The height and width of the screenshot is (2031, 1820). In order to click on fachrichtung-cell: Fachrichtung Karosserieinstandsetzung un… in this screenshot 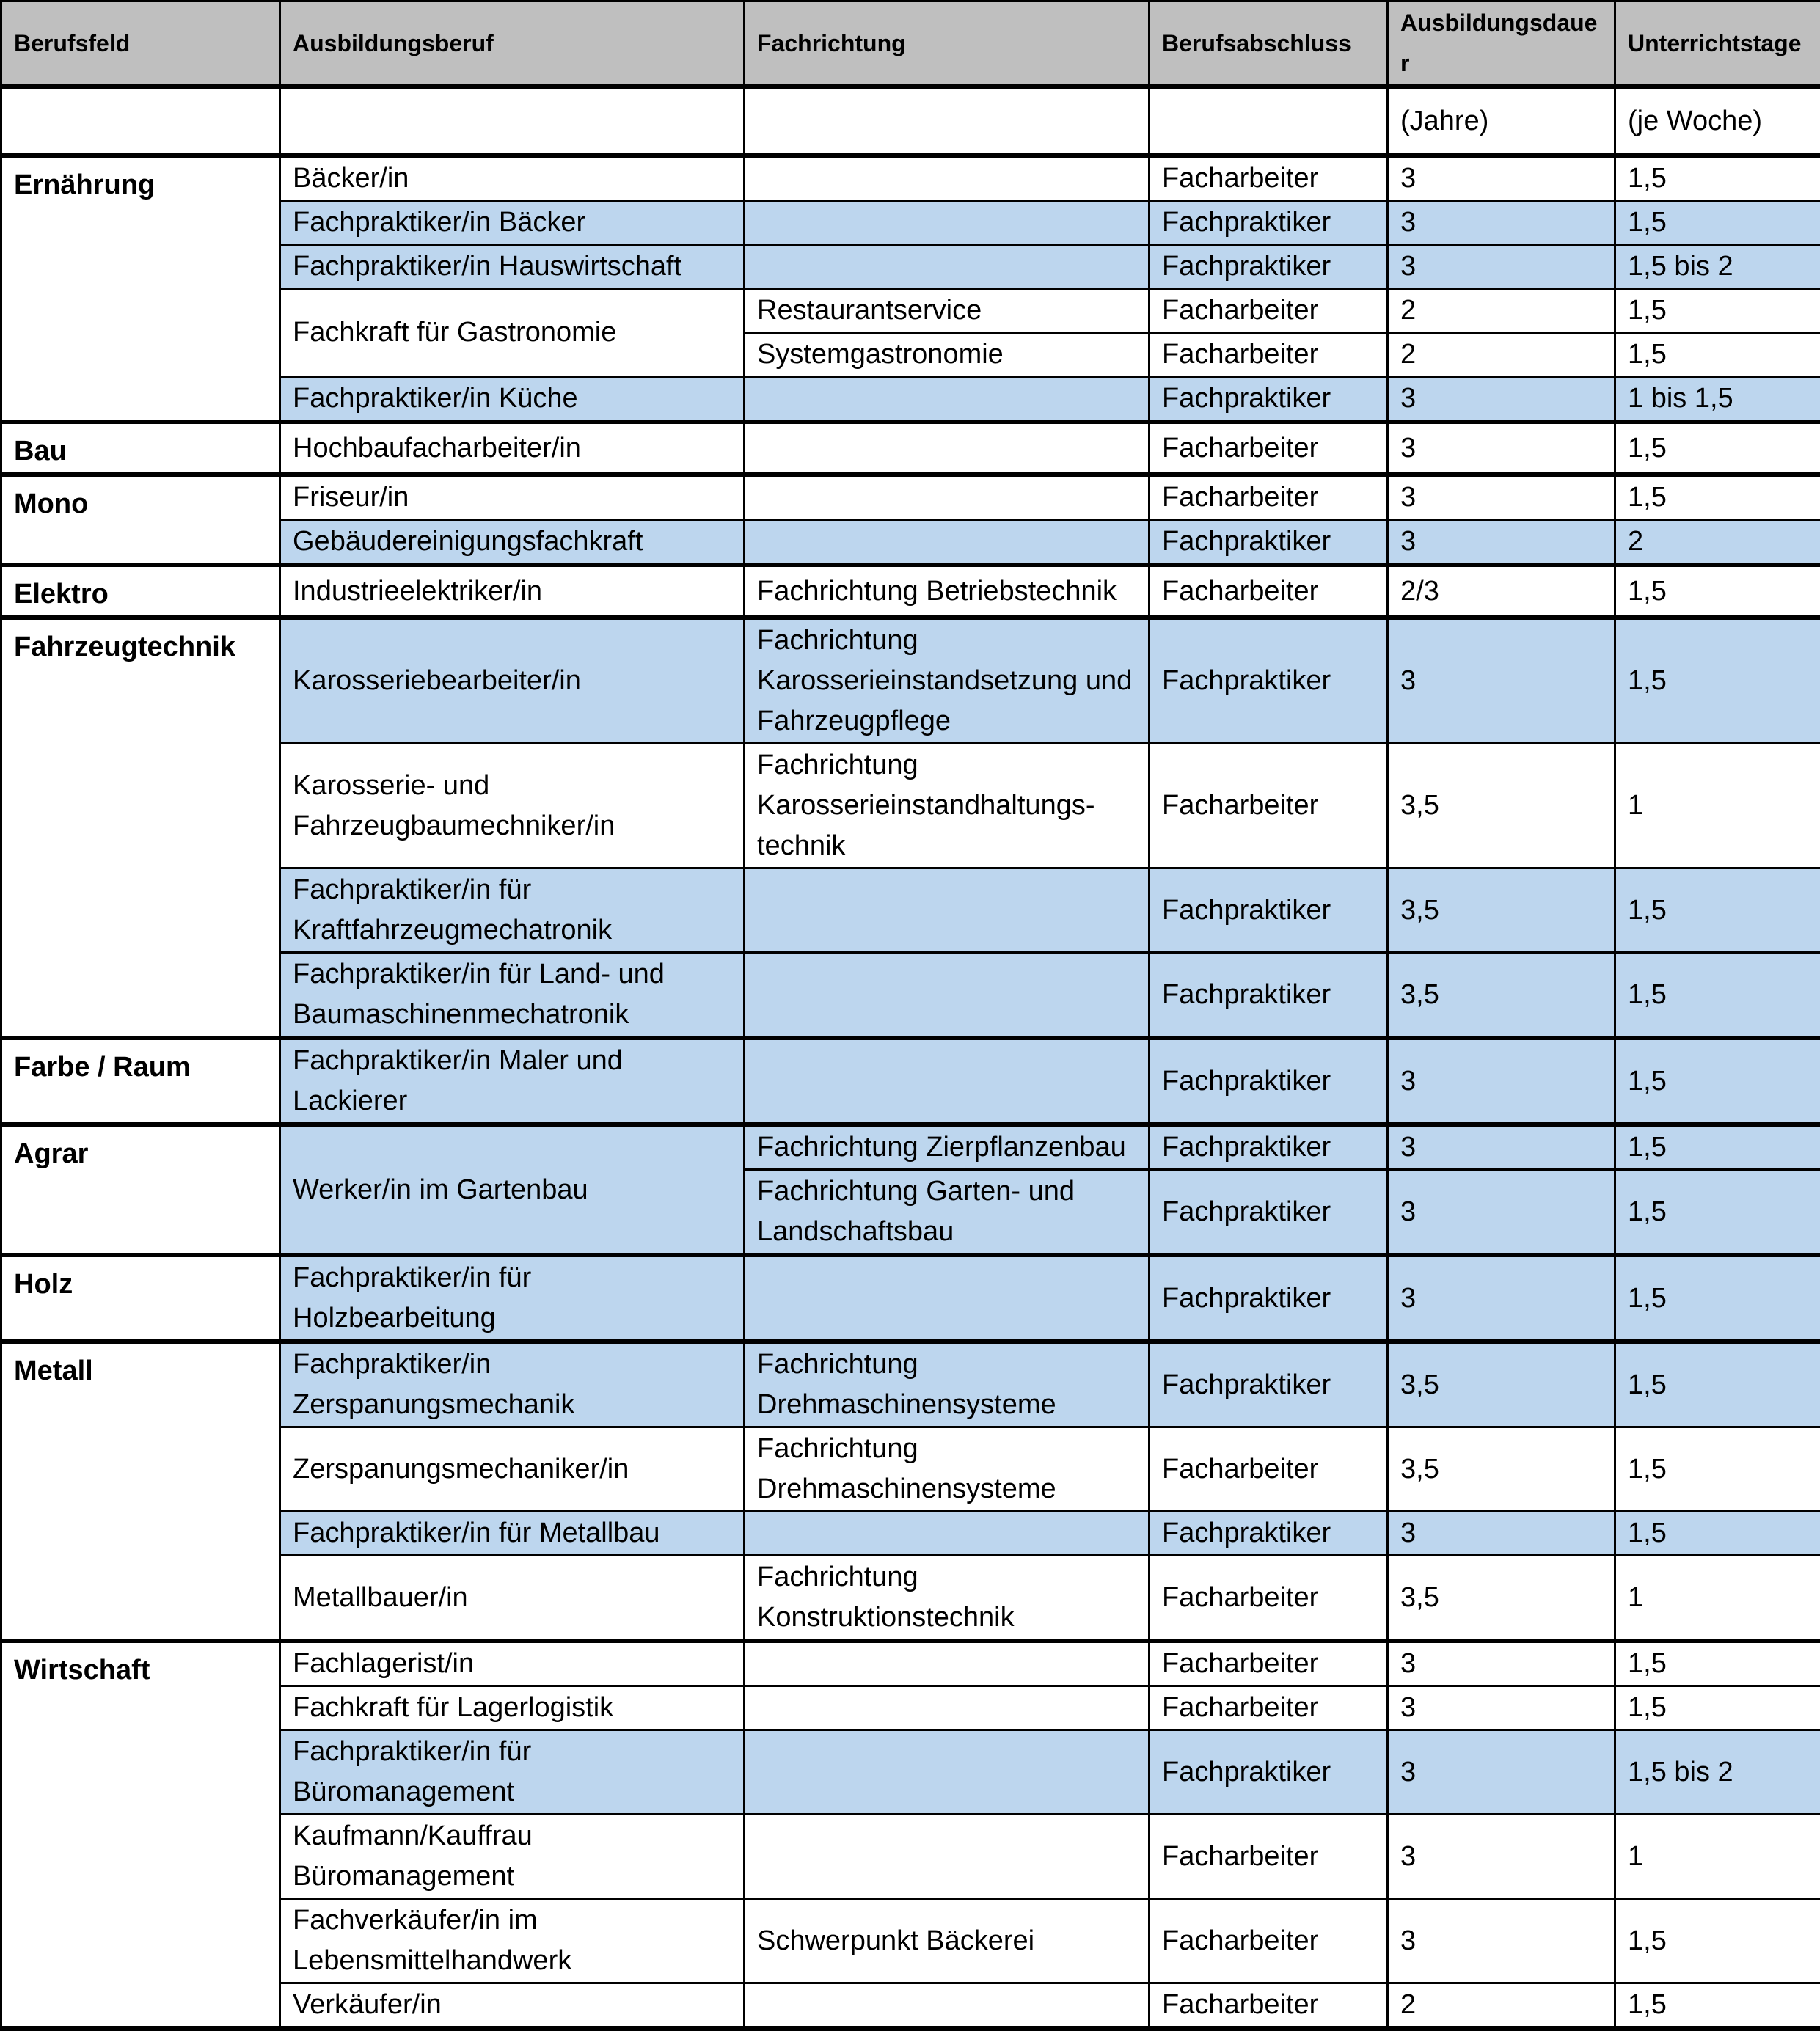, I will do `click(948, 681)`.